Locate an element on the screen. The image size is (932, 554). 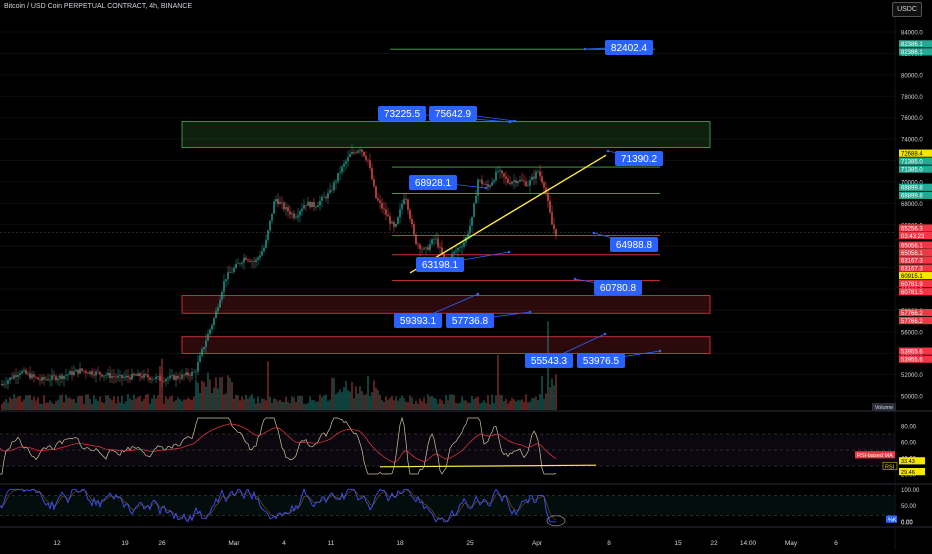
rsi-trendline is located at coordinates (488, 466).